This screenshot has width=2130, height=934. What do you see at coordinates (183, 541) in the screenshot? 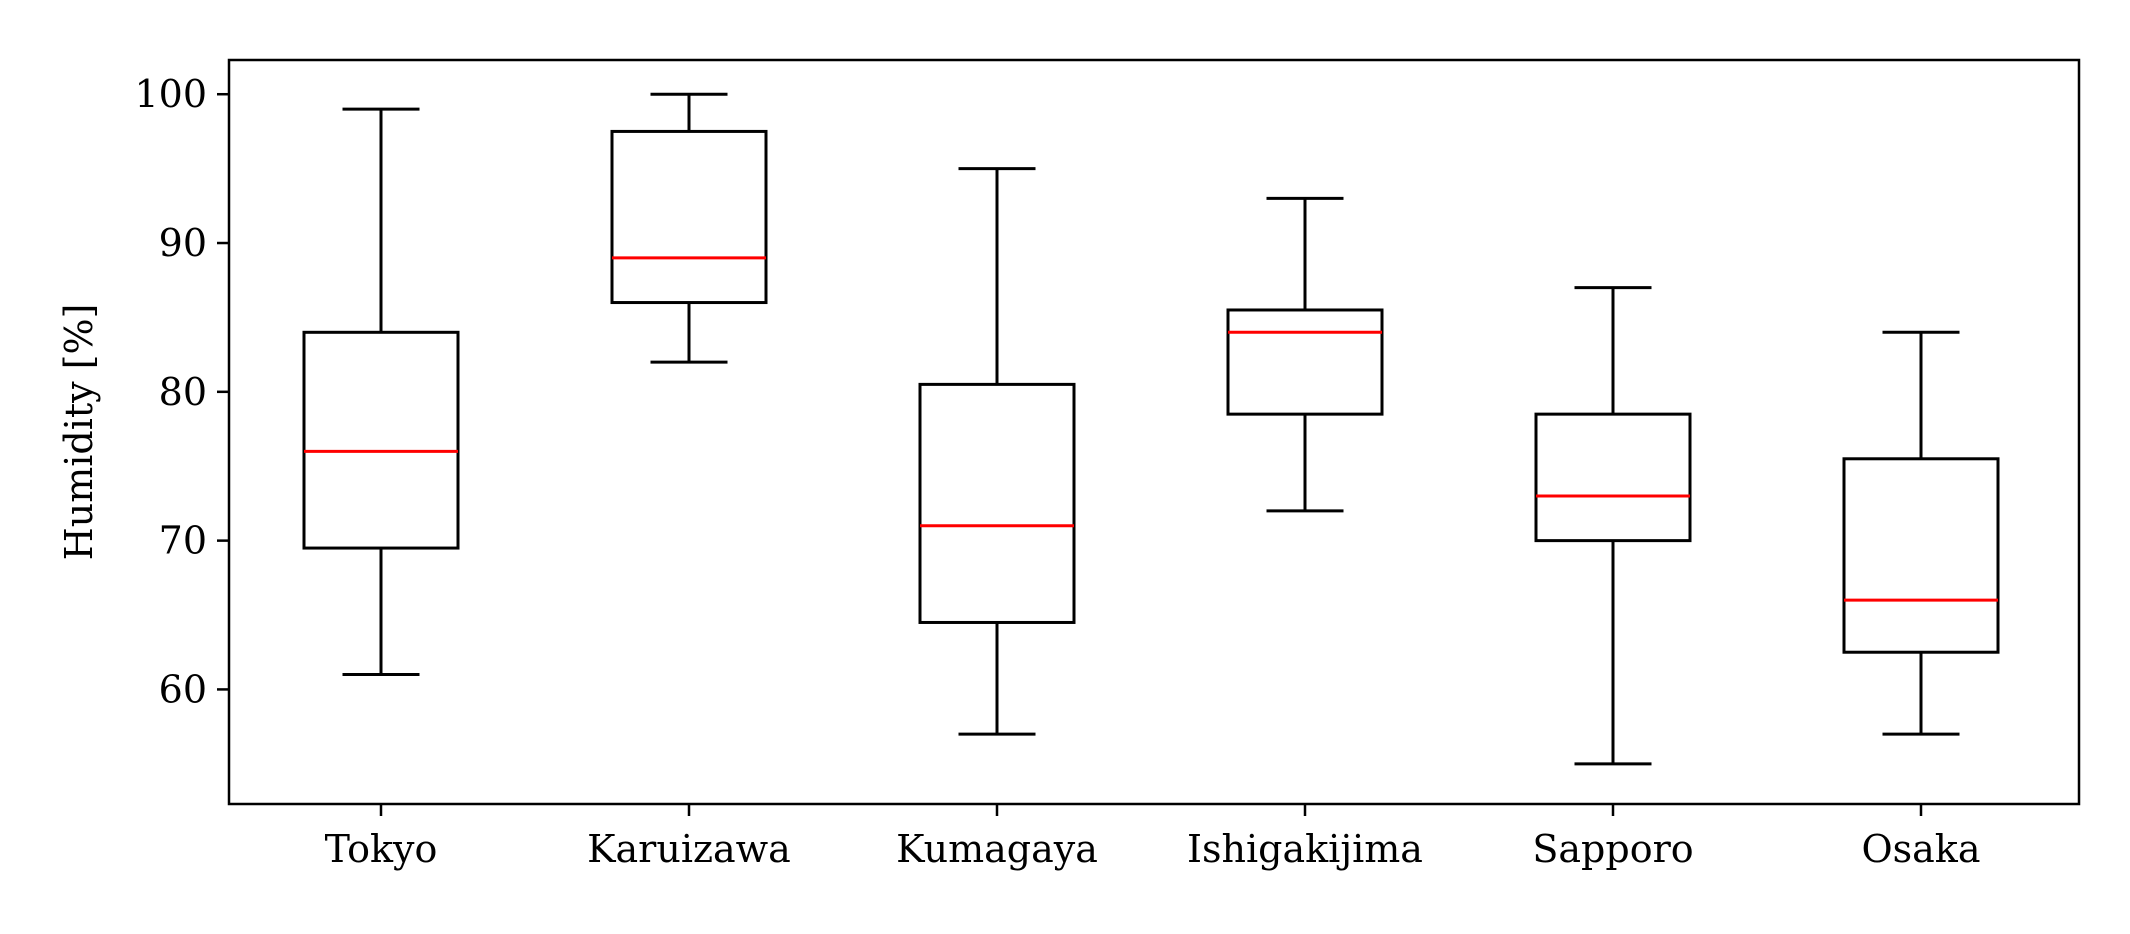
I see `y-tick-label: 70` at bounding box center [183, 541].